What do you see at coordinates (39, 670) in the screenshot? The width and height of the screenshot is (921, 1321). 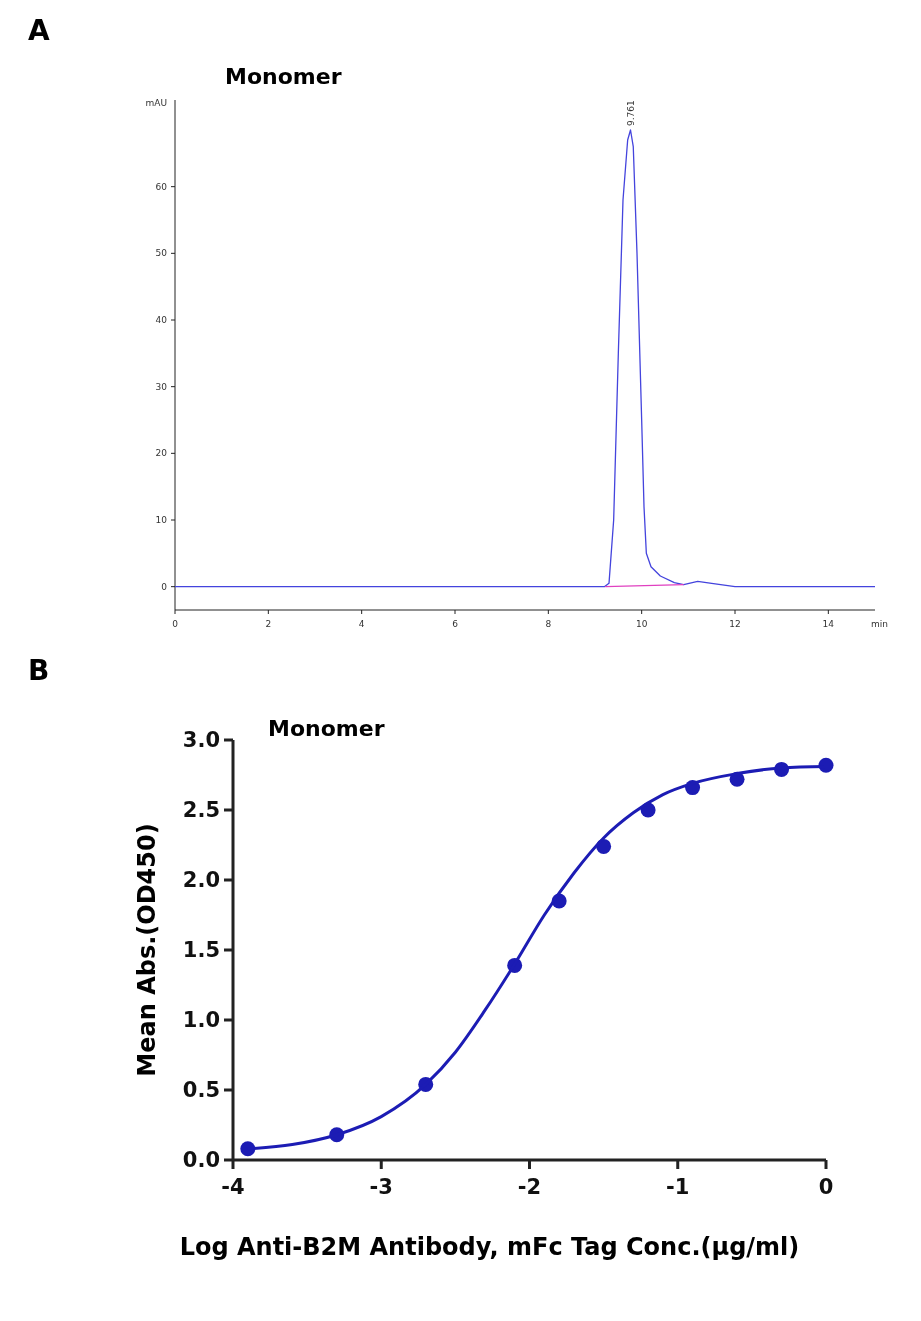 I see `text: B` at bounding box center [39, 670].